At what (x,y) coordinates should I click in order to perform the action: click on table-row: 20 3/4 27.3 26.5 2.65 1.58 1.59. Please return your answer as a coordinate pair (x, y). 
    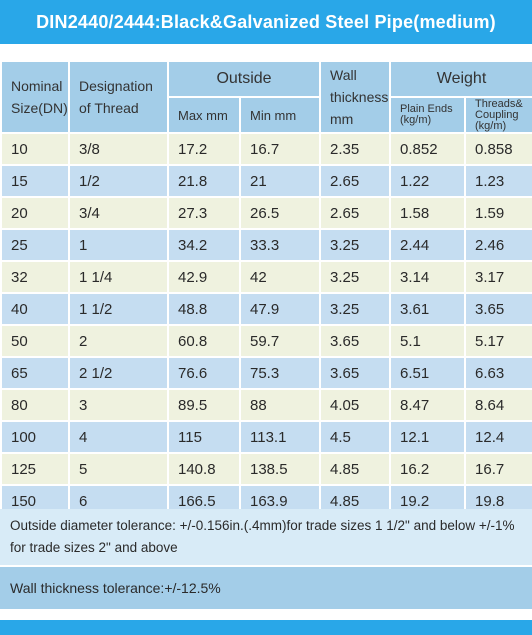
    Looking at the image, I should click on (266, 213).